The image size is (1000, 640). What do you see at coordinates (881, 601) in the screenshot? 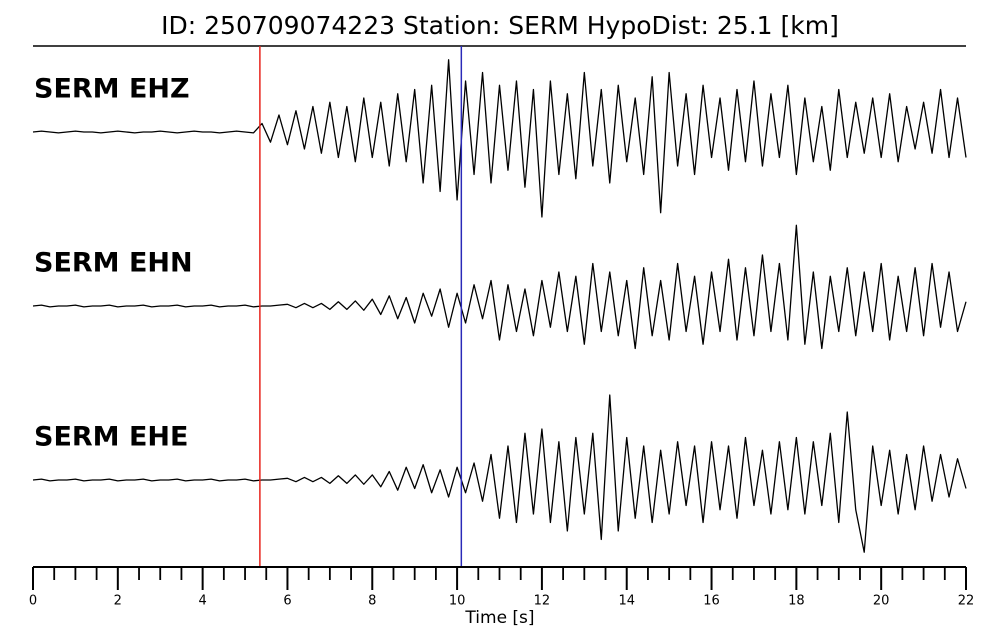
I see `x-tick-label: 20` at bounding box center [881, 601].